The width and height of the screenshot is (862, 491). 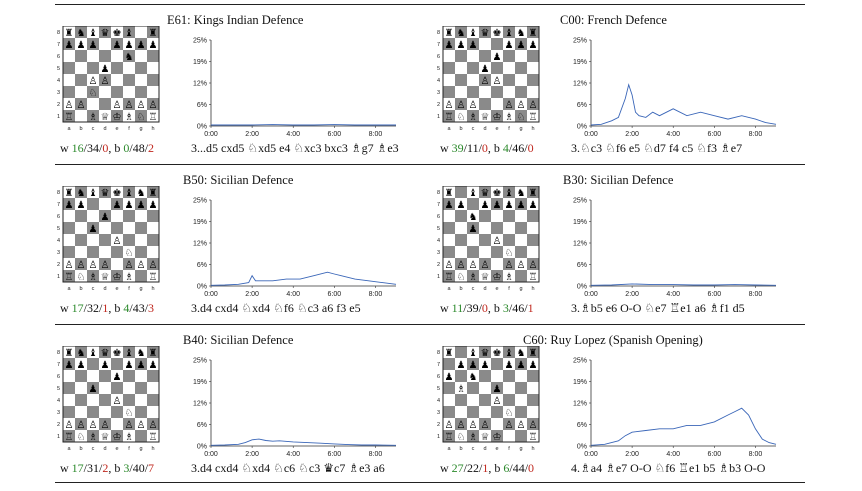 I want to click on file-label: g, so click(x=520, y=129).